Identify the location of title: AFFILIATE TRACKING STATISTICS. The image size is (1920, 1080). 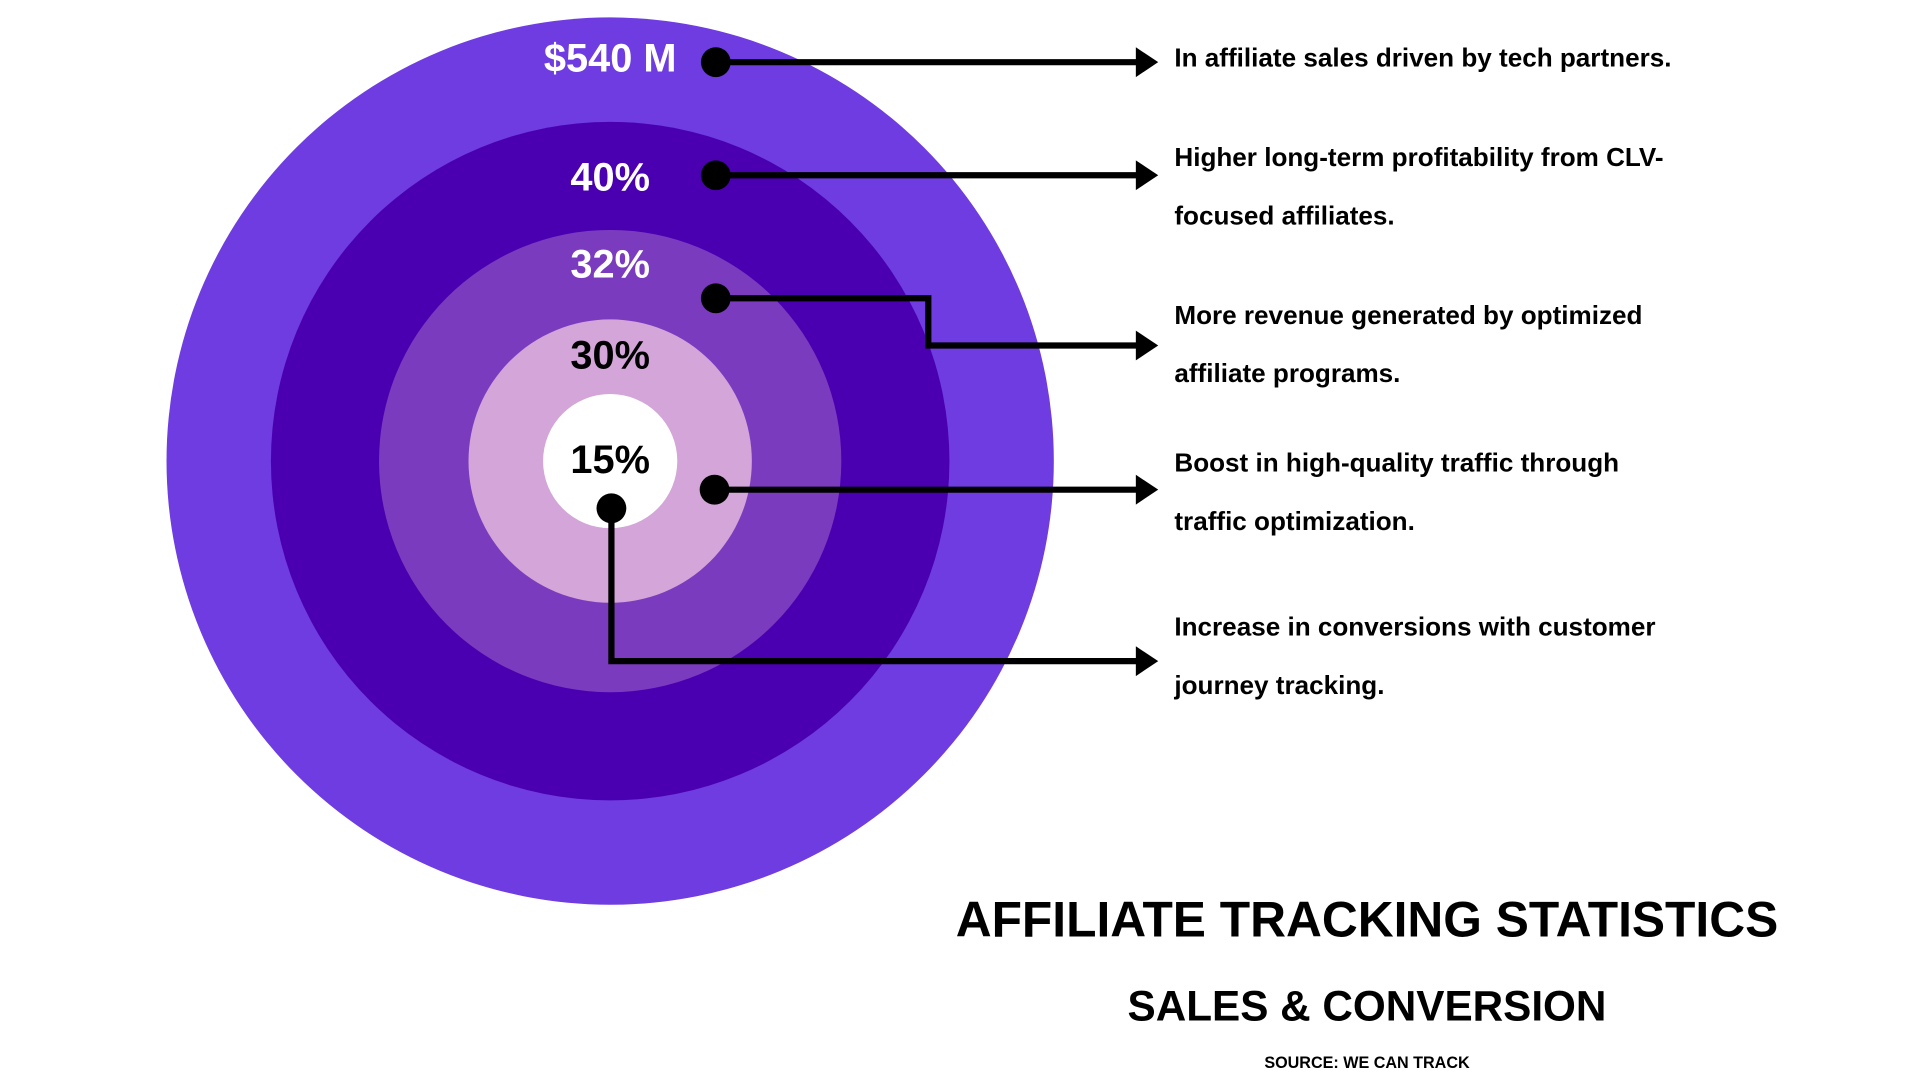
(1367, 920).